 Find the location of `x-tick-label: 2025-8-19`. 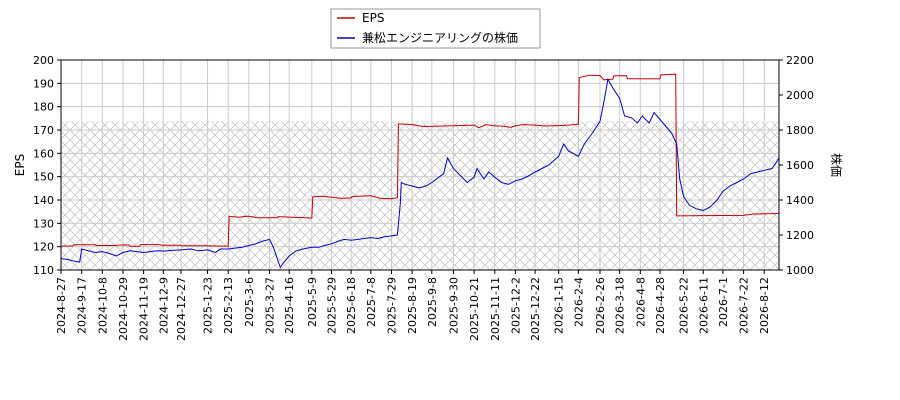

x-tick-label: 2025-8-19 is located at coordinates (412, 305).